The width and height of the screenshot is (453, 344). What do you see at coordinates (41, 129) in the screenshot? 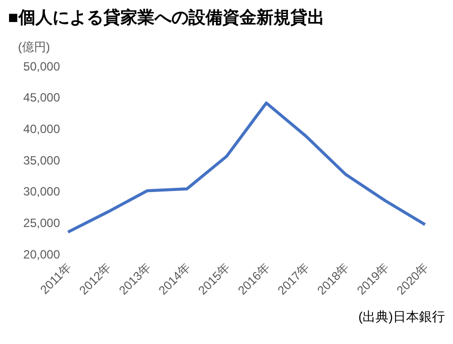
I see `y-tick-label: 40,000` at bounding box center [41, 129].